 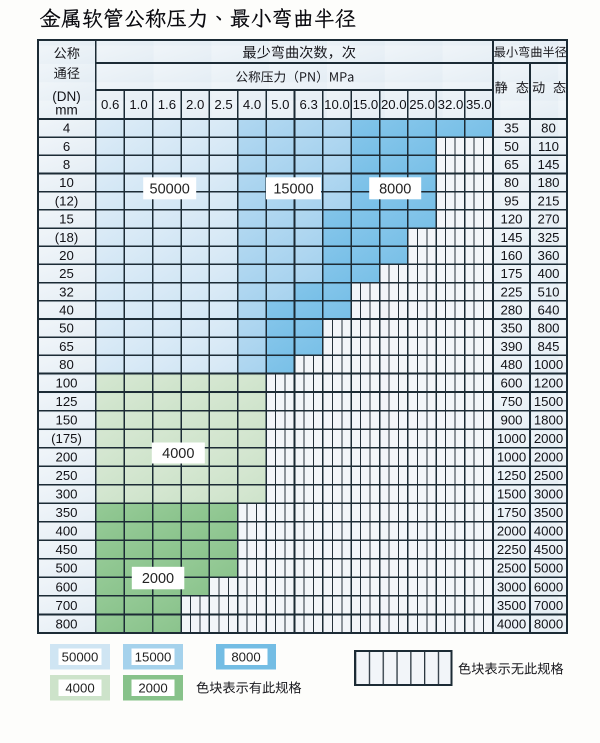 What do you see at coordinates (548, 219) in the screenshot?
I see `svg-text: 270` at bounding box center [548, 219].